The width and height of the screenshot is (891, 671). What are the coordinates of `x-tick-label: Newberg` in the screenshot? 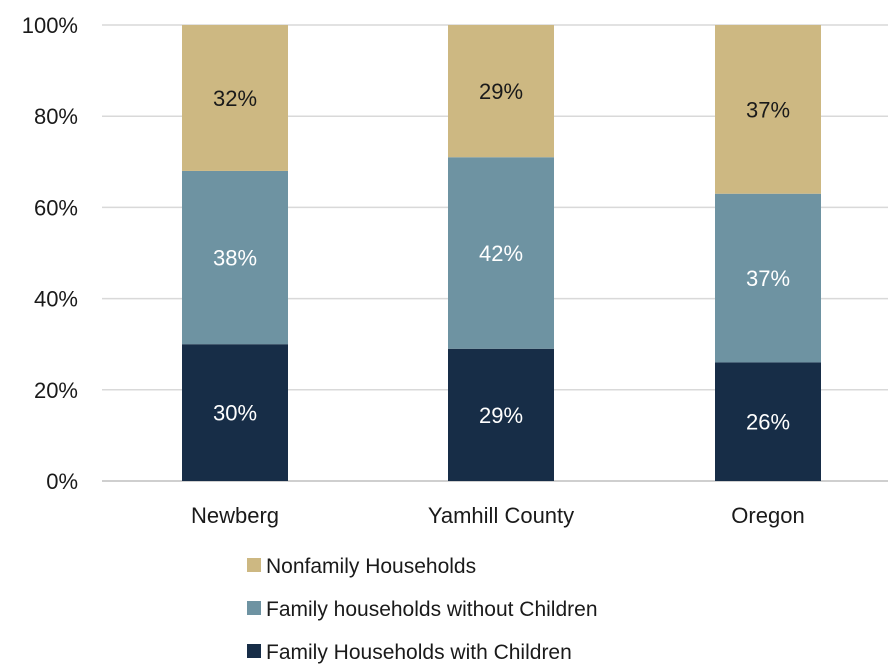 It's located at (235, 515).